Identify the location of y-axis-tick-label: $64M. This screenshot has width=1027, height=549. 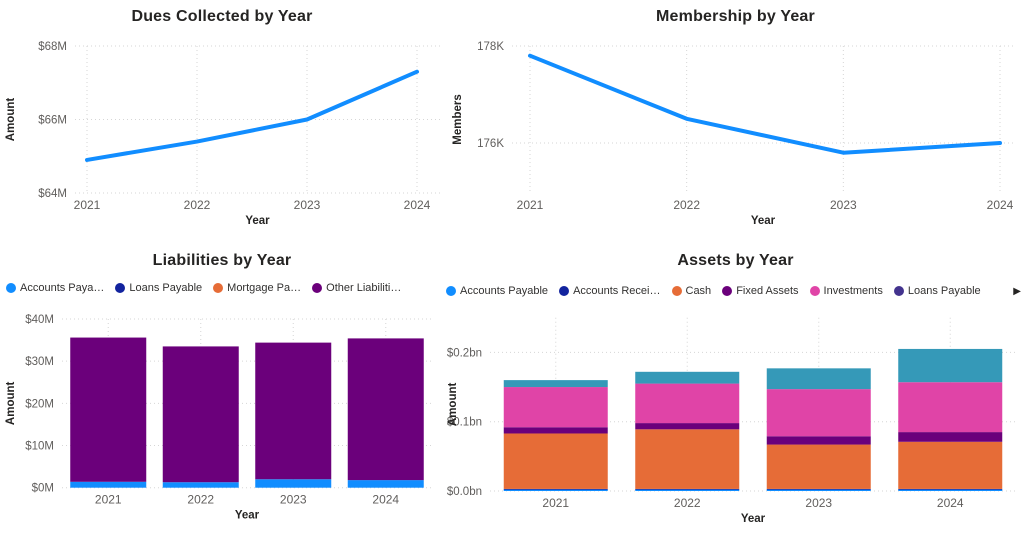
(52, 194).